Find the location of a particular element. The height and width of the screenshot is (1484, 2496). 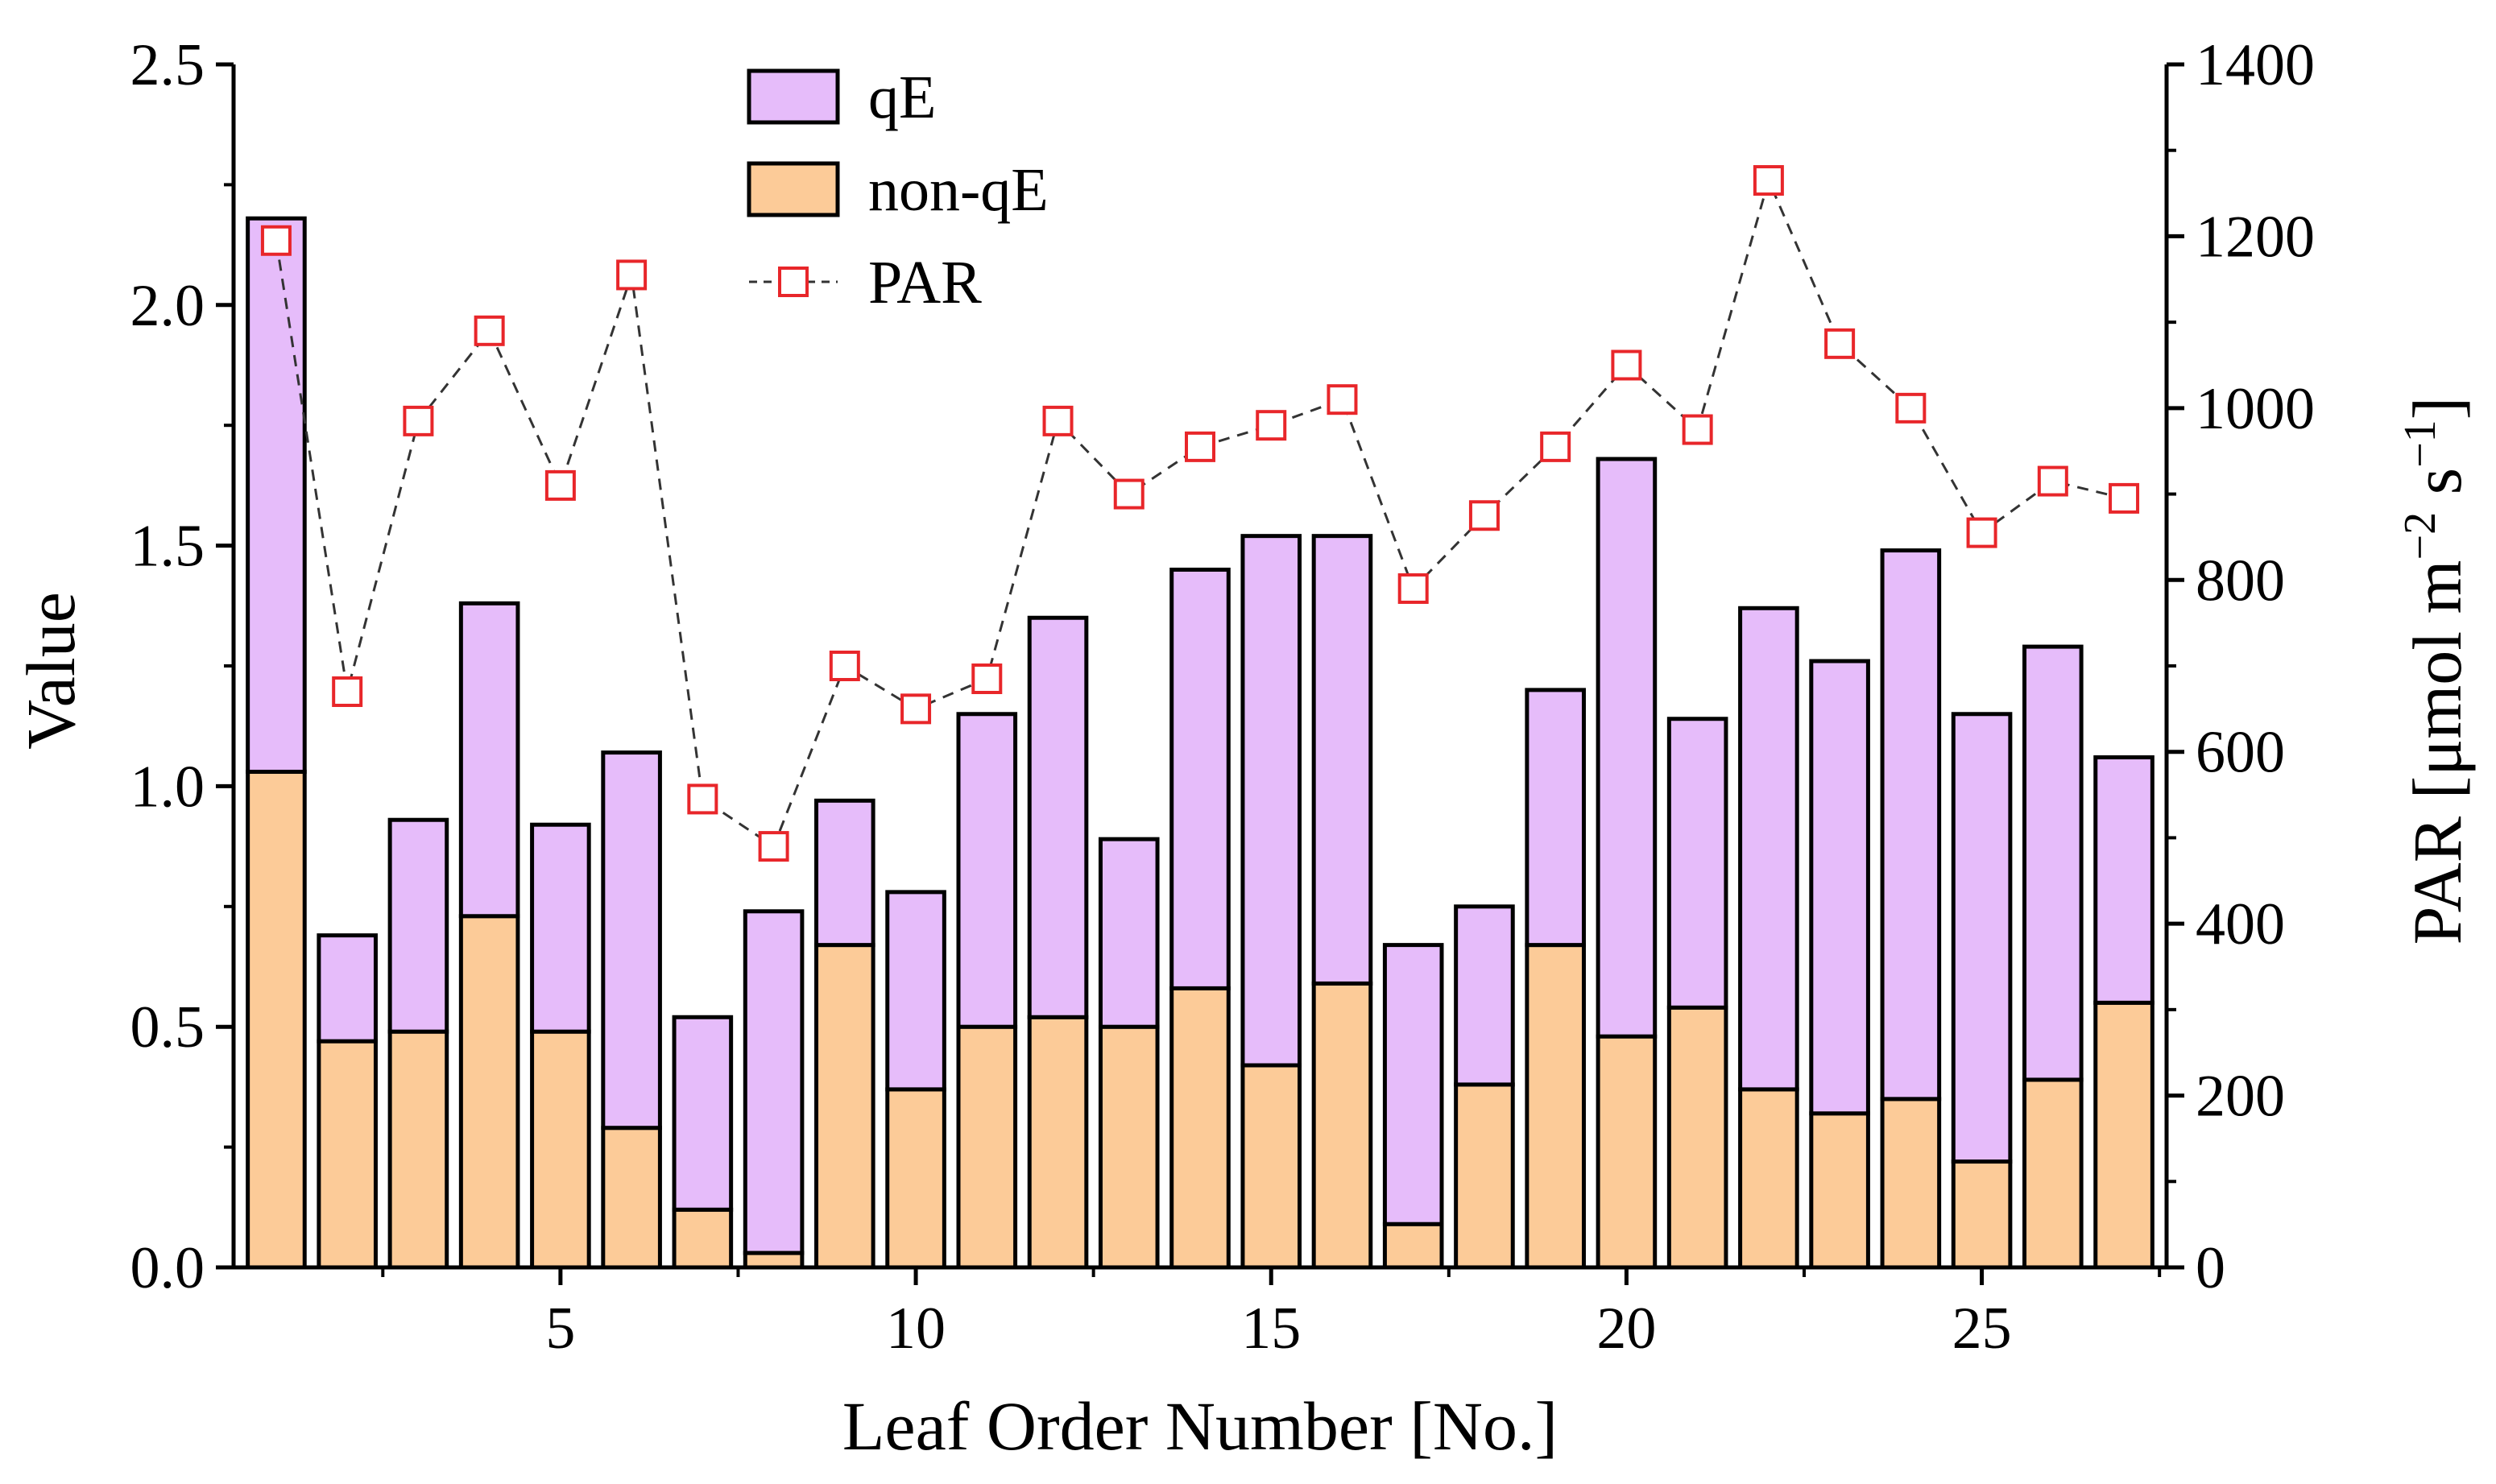

y-tick-label: 2.5 is located at coordinates (168, 65).